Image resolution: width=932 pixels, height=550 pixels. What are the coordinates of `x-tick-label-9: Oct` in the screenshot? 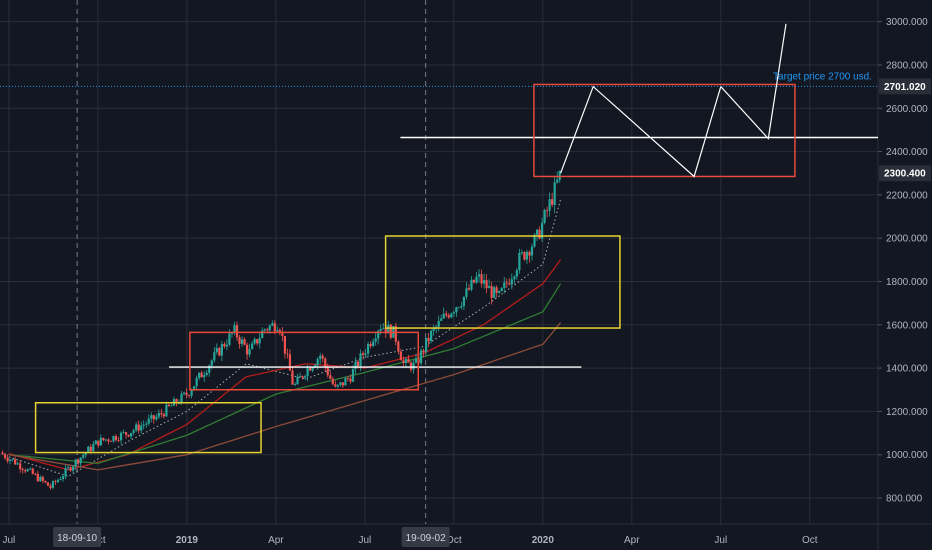 It's located at (810, 540).